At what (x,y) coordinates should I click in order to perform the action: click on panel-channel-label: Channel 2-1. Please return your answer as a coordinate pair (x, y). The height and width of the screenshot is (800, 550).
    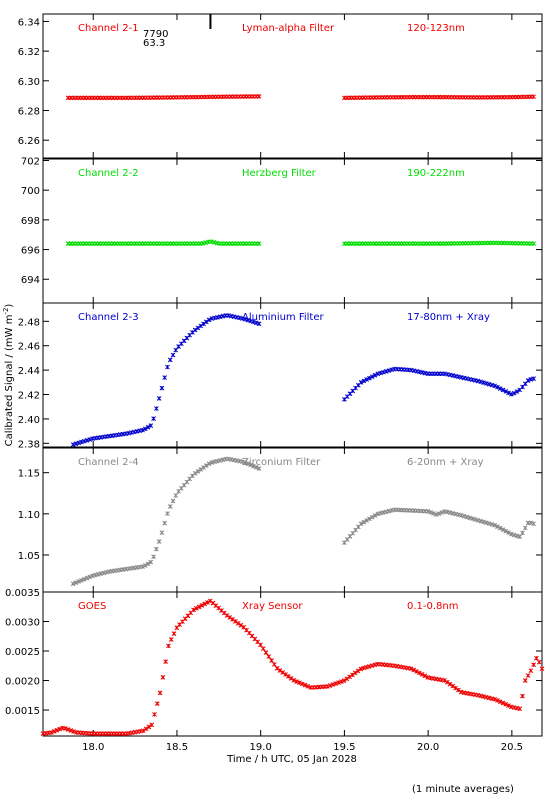
    Looking at the image, I should click on (108, 28).